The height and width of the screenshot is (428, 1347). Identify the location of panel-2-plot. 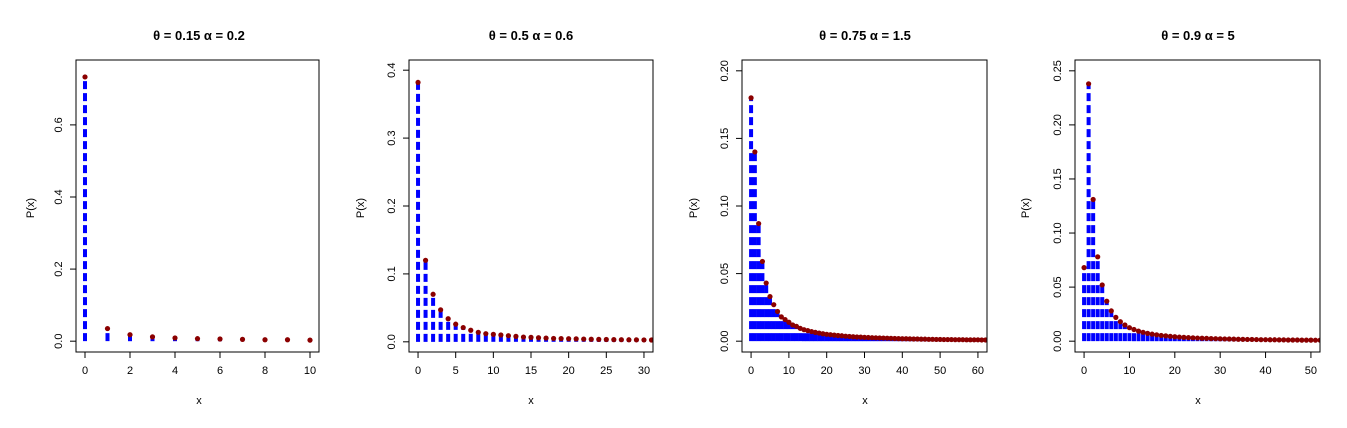
(534, 211).